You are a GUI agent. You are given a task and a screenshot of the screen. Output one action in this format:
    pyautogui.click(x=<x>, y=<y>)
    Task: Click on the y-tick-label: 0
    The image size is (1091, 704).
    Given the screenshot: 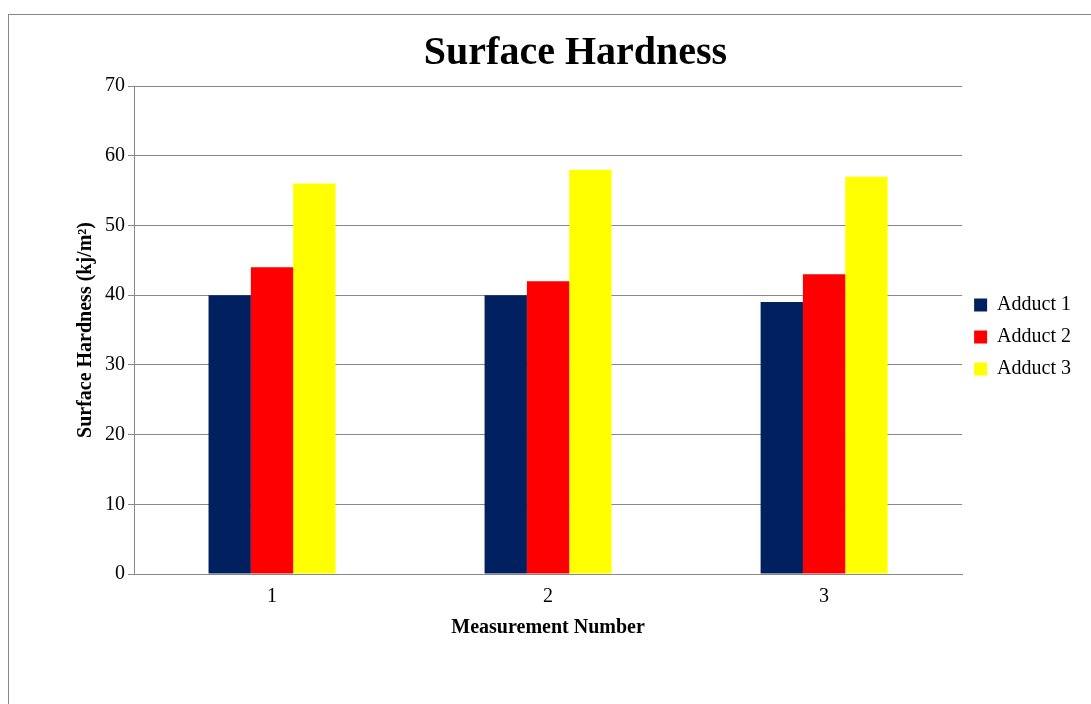 What is the action you would take?
    pyautogui.click(x=120, y=572)
    